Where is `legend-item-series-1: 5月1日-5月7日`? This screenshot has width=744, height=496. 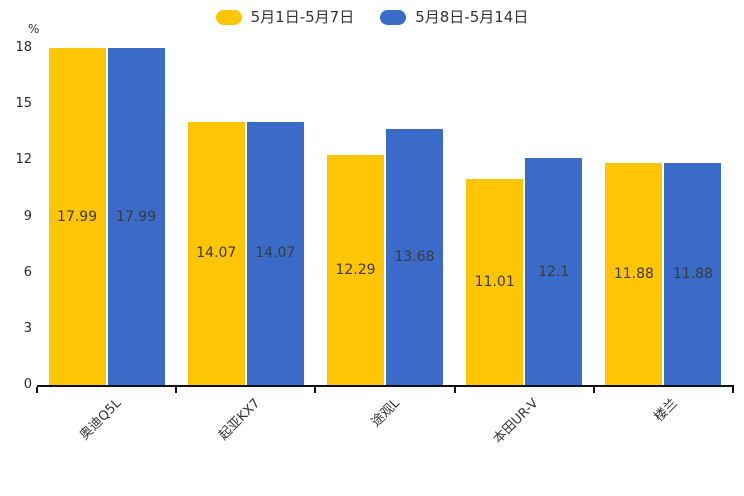
legend-item-series-1: 5月1日-5月7日 is located at coordinates (285, 17).